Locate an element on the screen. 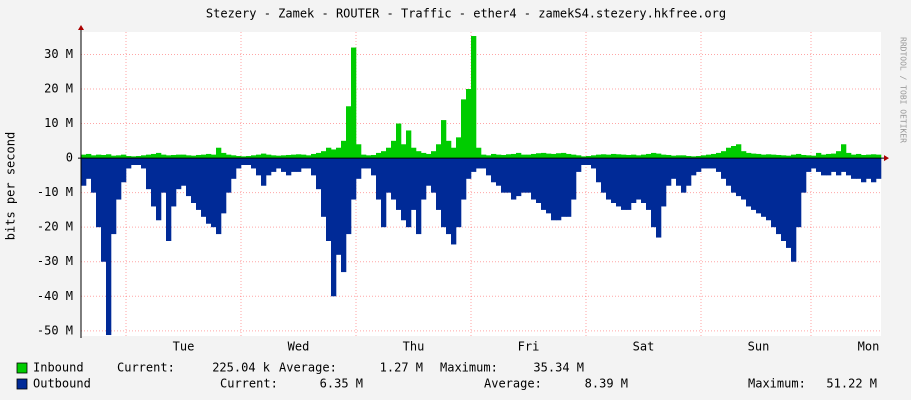  legend-stat-label: Average: is located at coordinates (308, 368).